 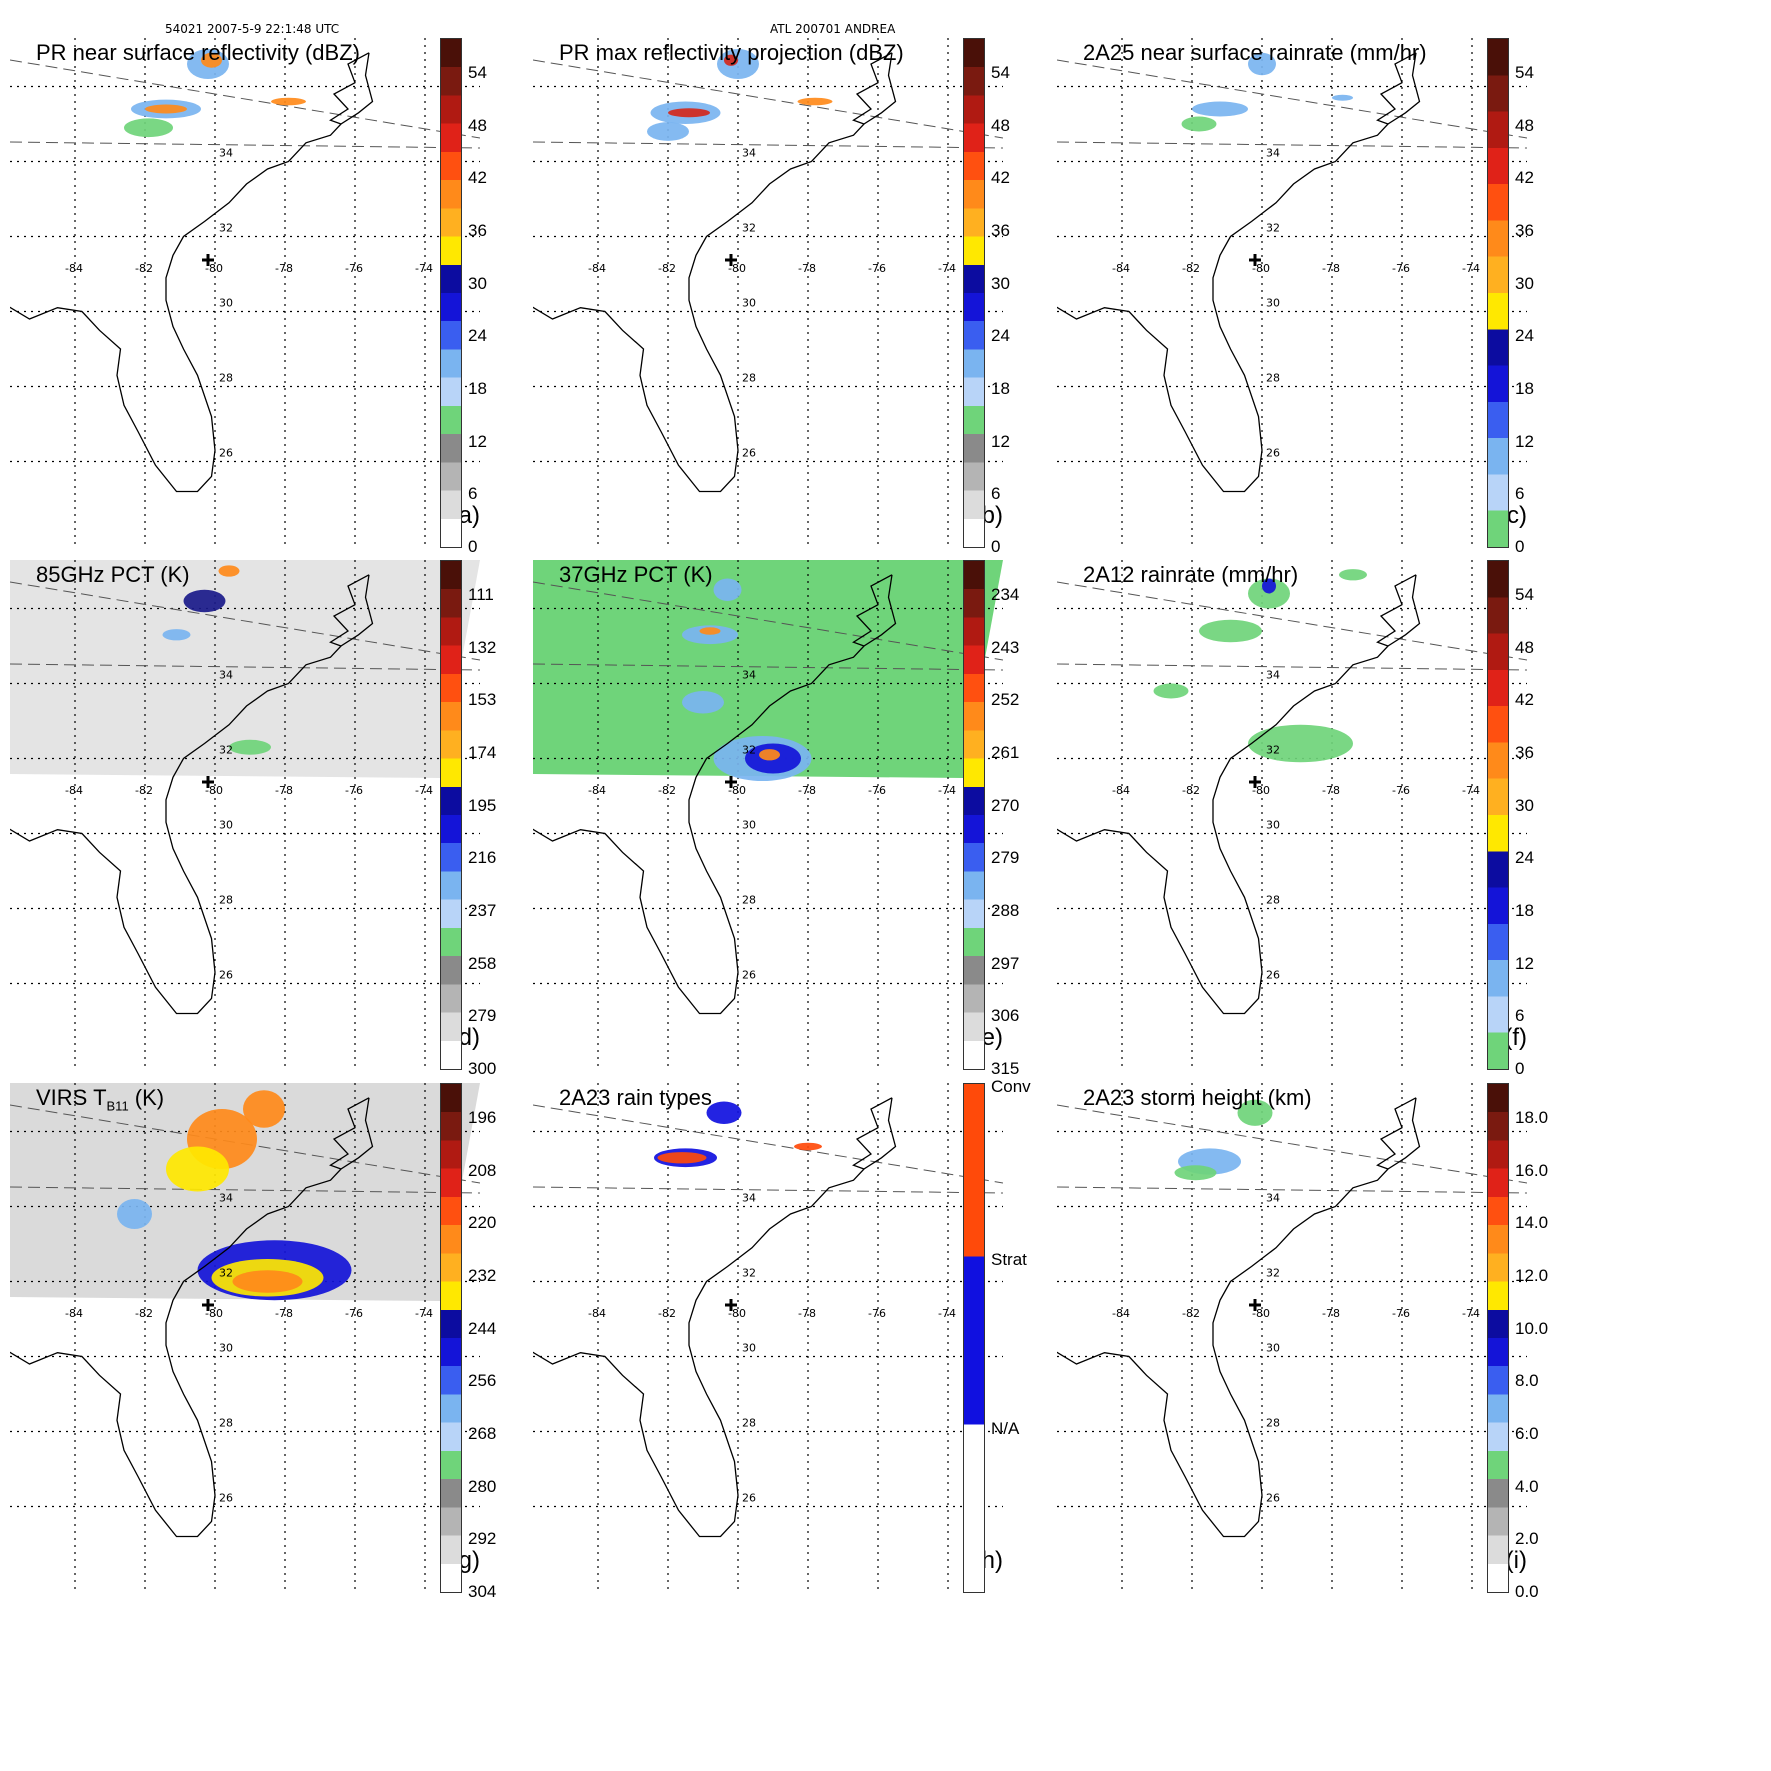 I want to click on colorbar-i, so click(x=1498, y=1338).